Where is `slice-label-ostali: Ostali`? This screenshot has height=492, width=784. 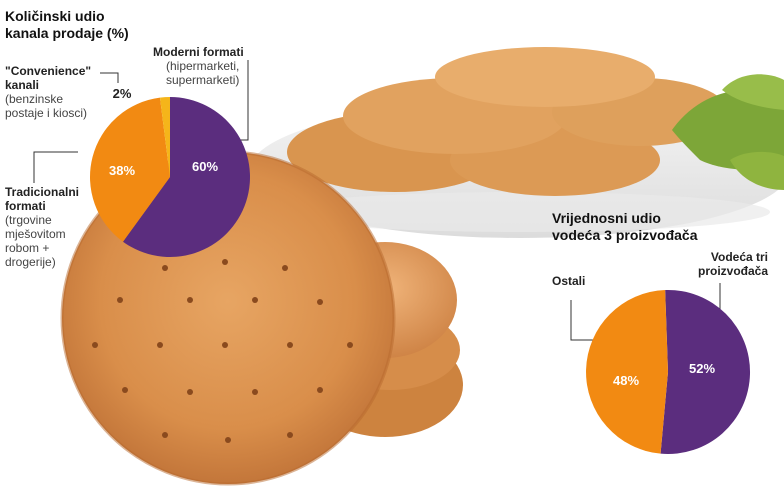 slice-label-ostali: Ostali is located at coordinates (569, 281).